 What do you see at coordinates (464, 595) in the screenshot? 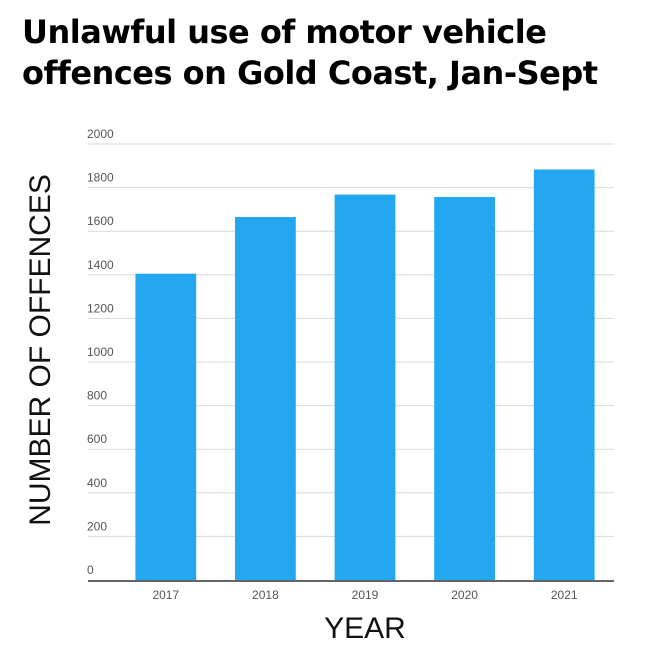
I see `x-tick-label: 2020` at bounding box center [464, 595].